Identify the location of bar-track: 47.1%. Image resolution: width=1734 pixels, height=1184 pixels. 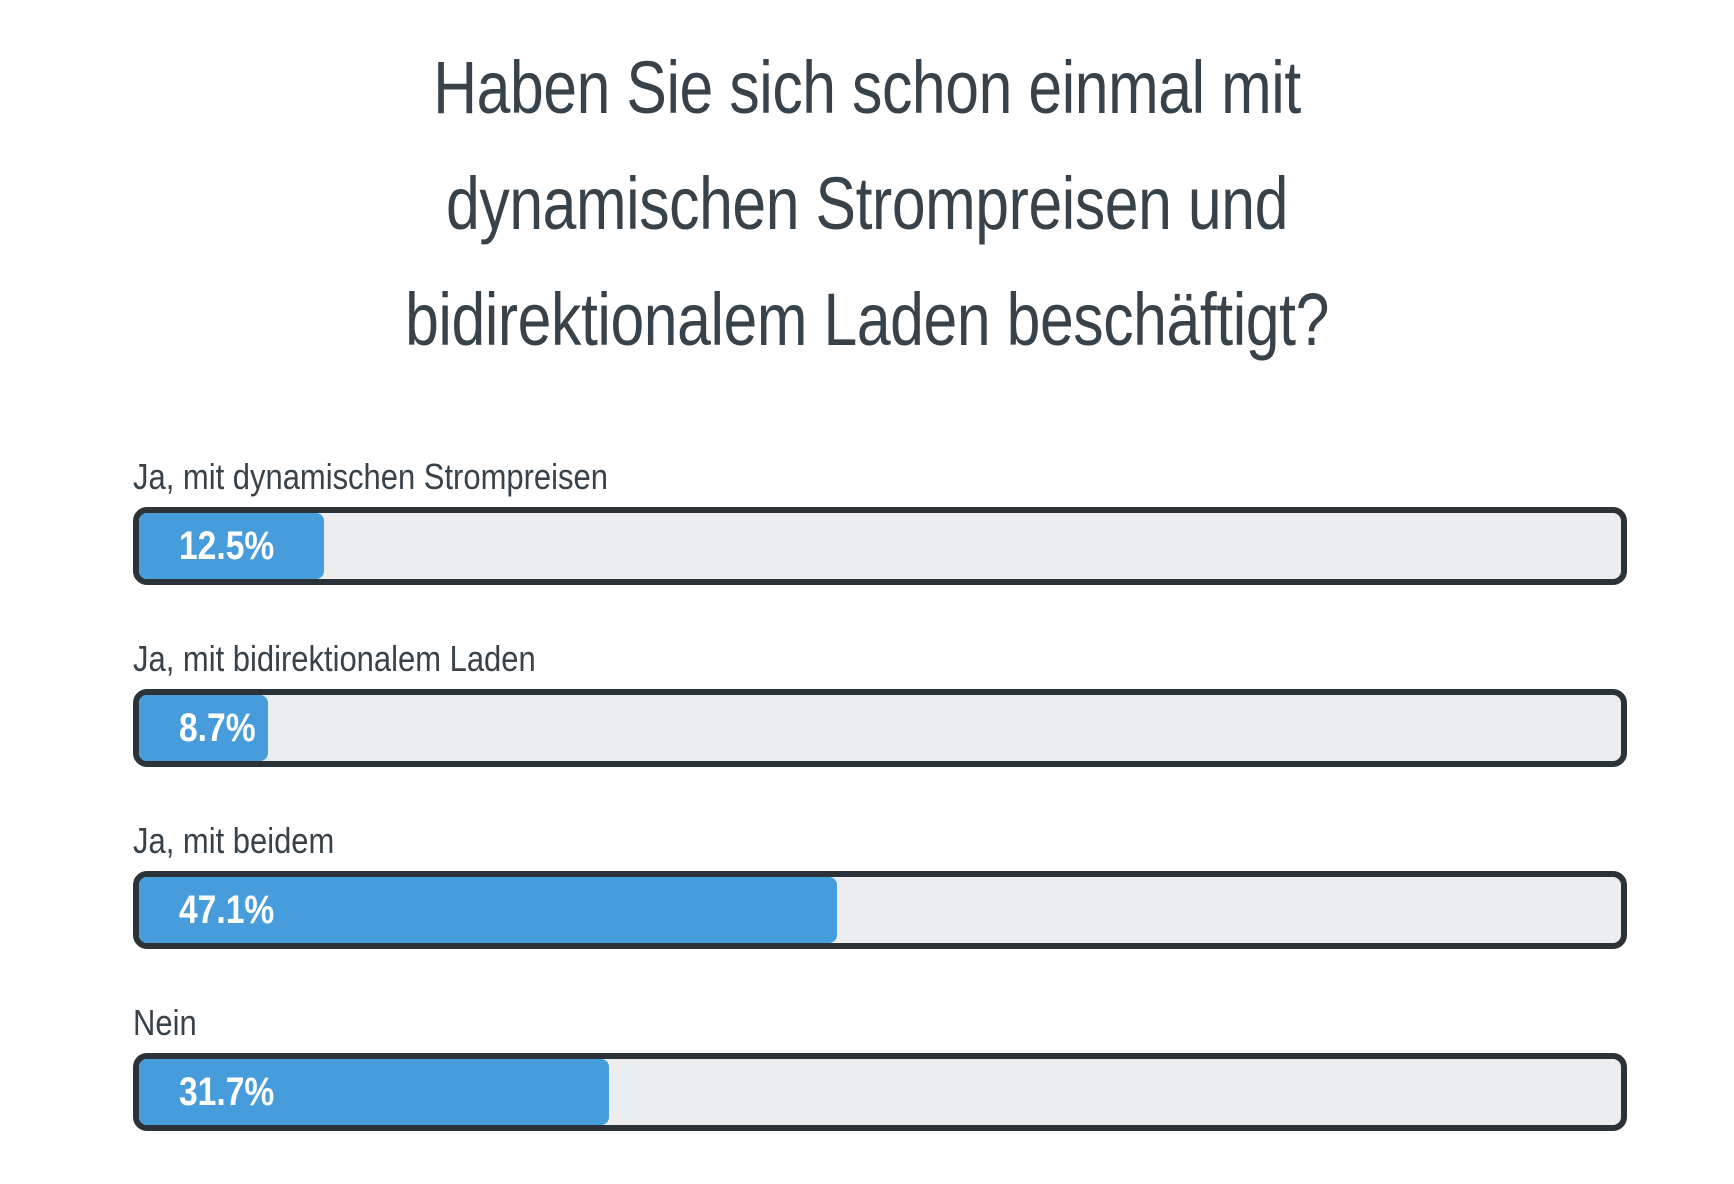
(880, 910).